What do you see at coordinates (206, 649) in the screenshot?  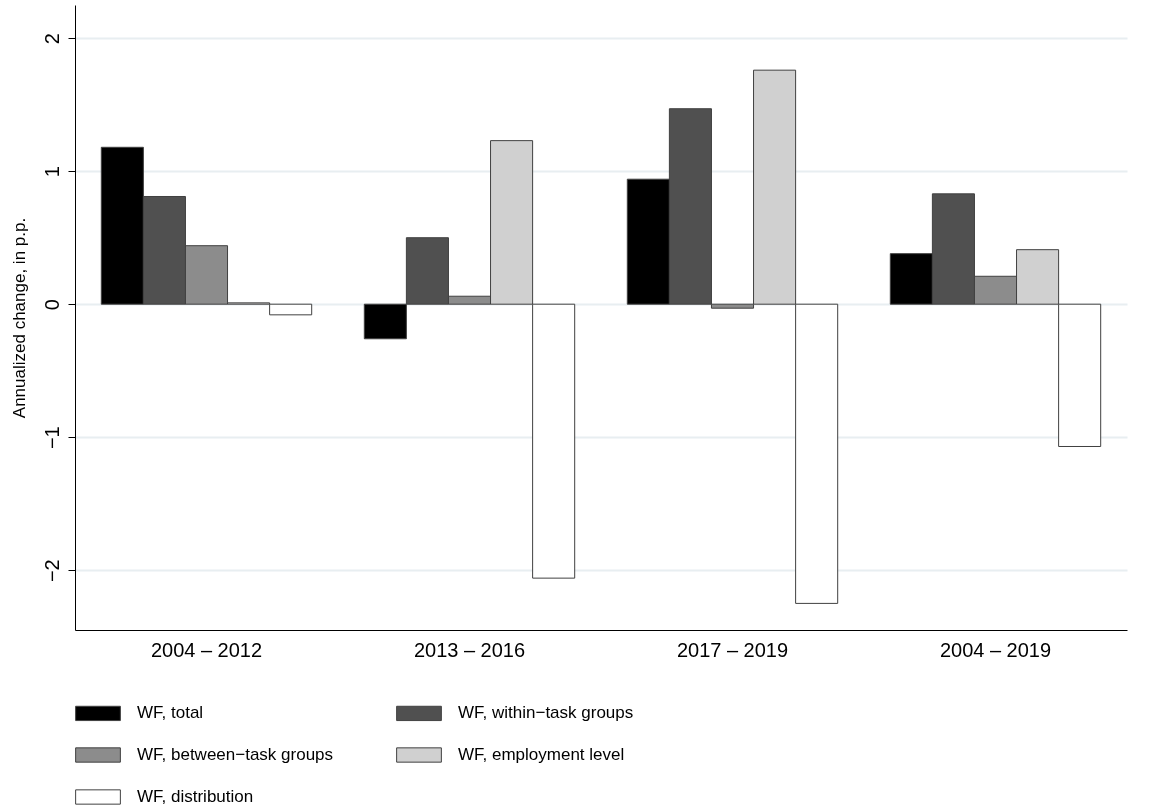 I see `x-tick-label: 2004 – 2012` at bounding box center [206, 649].